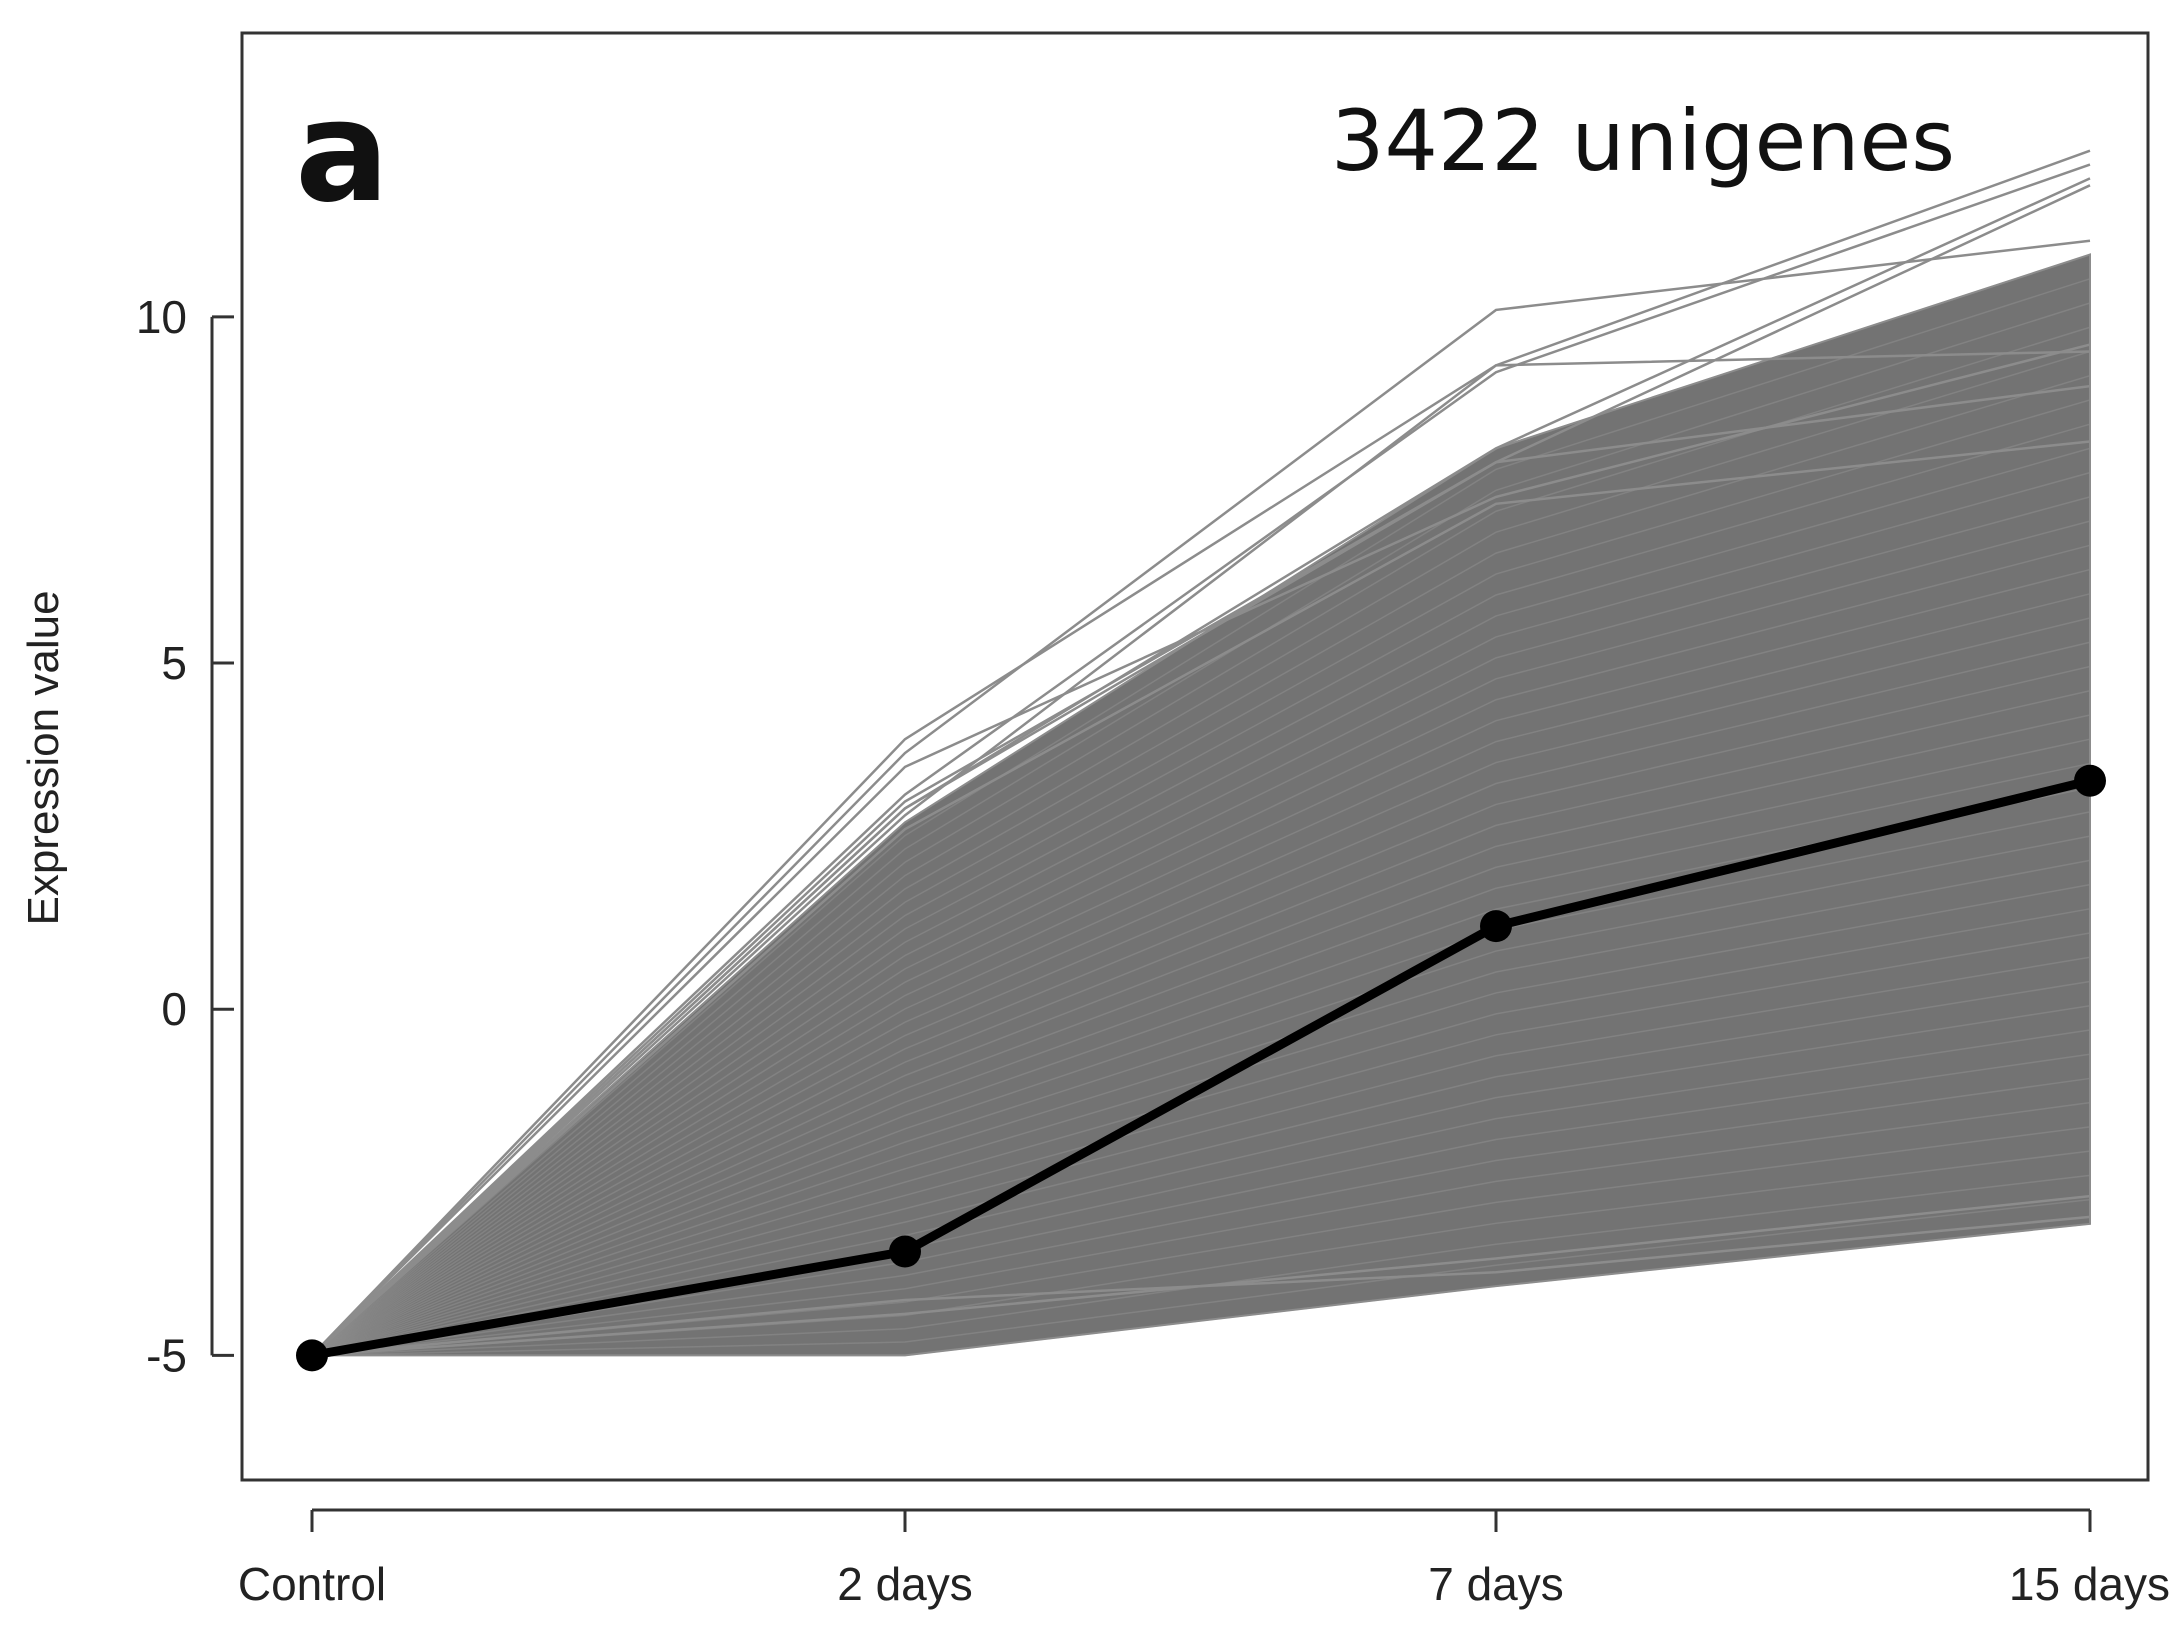  Describe the element at coordinates (2089, 1584) in the screenshot. I see `x-tick-label: 15 days` at that location.